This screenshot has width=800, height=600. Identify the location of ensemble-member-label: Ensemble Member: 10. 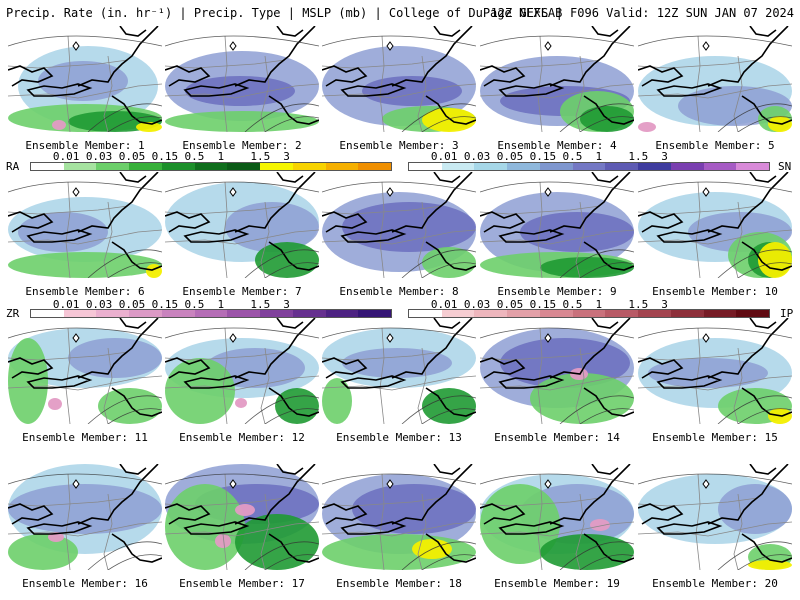
(715, 291).